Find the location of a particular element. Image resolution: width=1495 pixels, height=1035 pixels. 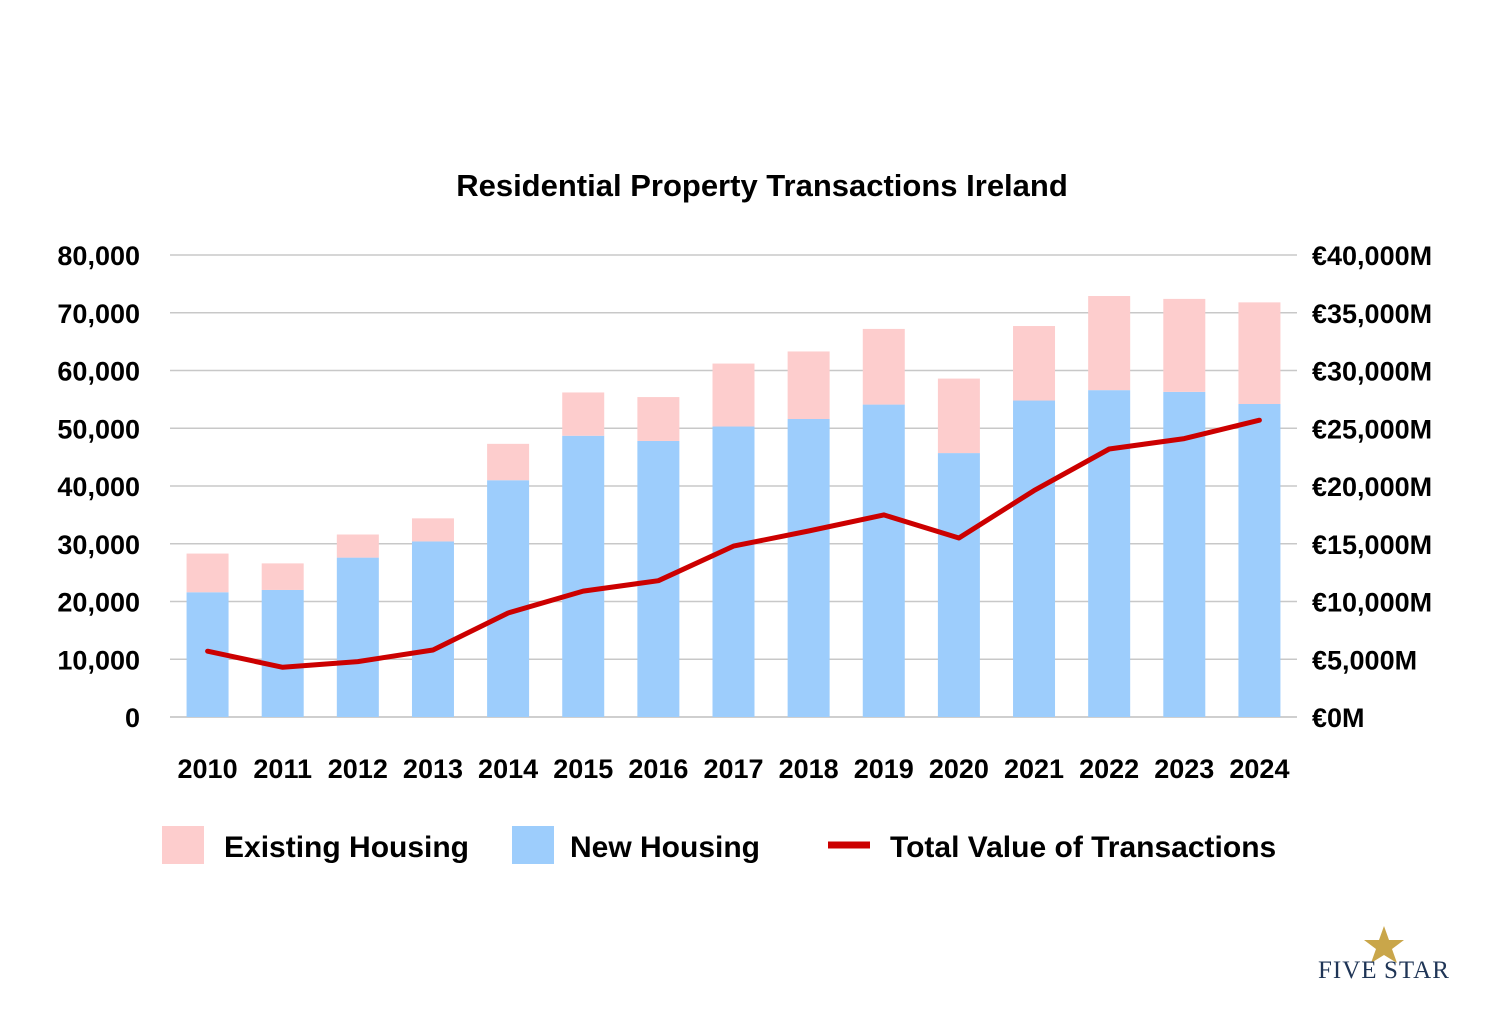

x-tick-2016: 2016 is located at coordinates (658, 769).